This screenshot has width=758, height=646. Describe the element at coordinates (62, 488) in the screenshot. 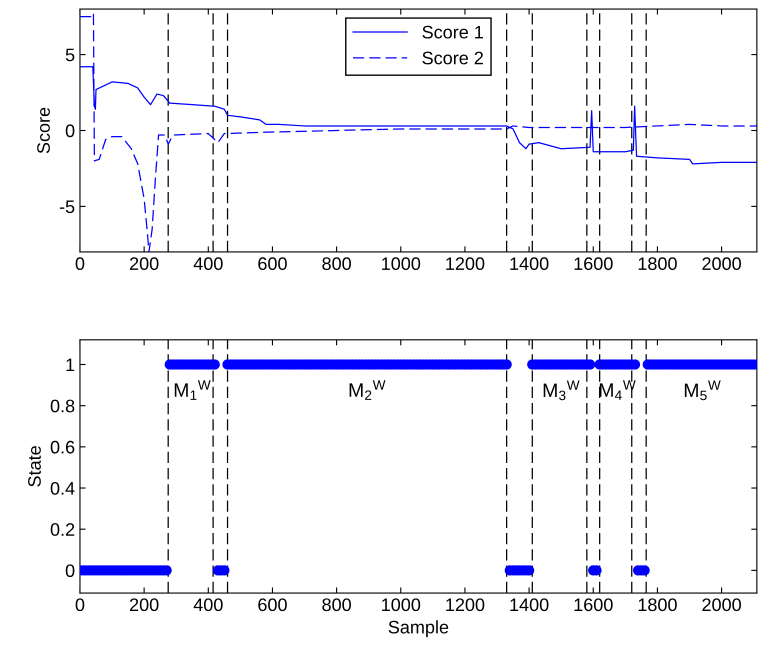

I see `y-tick-label: 0.4` at that location.